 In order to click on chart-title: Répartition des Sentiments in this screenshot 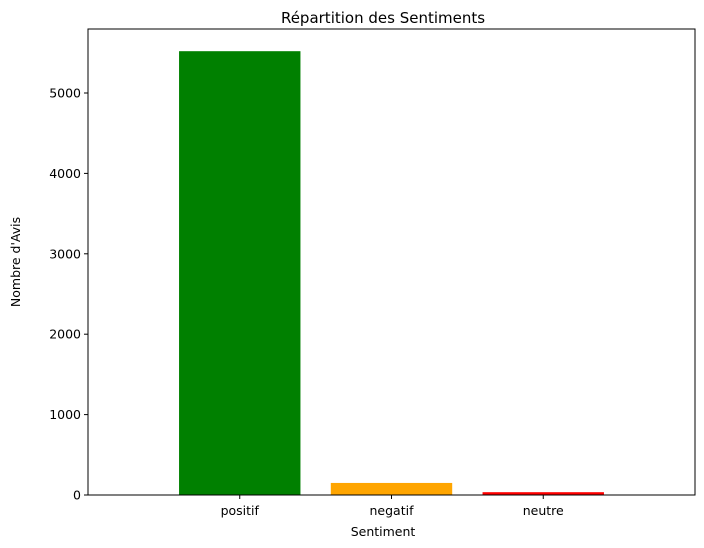, I will do `click(383, 18)`.